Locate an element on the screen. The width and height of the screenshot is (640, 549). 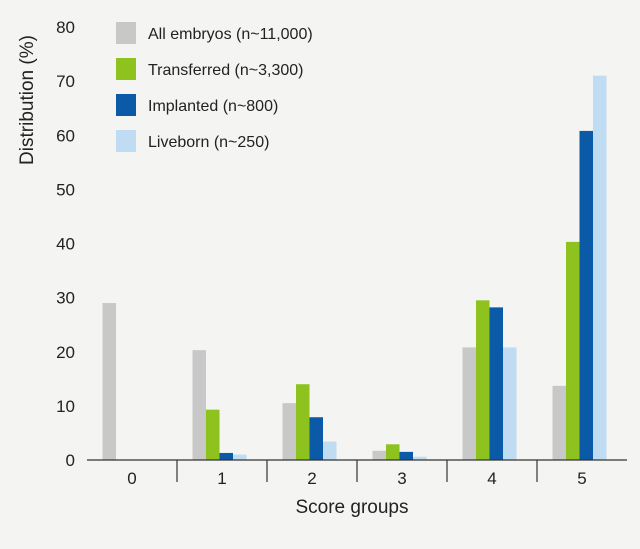
legend-item: Transferred (n~3,300) is located at coordinates (209, 69).